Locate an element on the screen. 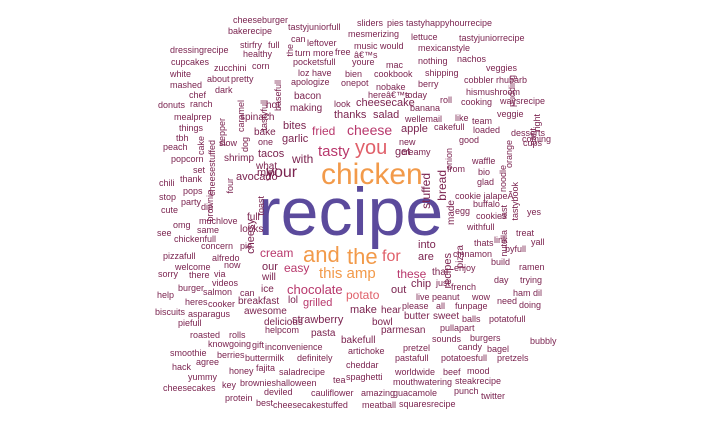 This screenshot has height=424, width=703. cloud-word: agree is located at coordinates (208, 362).